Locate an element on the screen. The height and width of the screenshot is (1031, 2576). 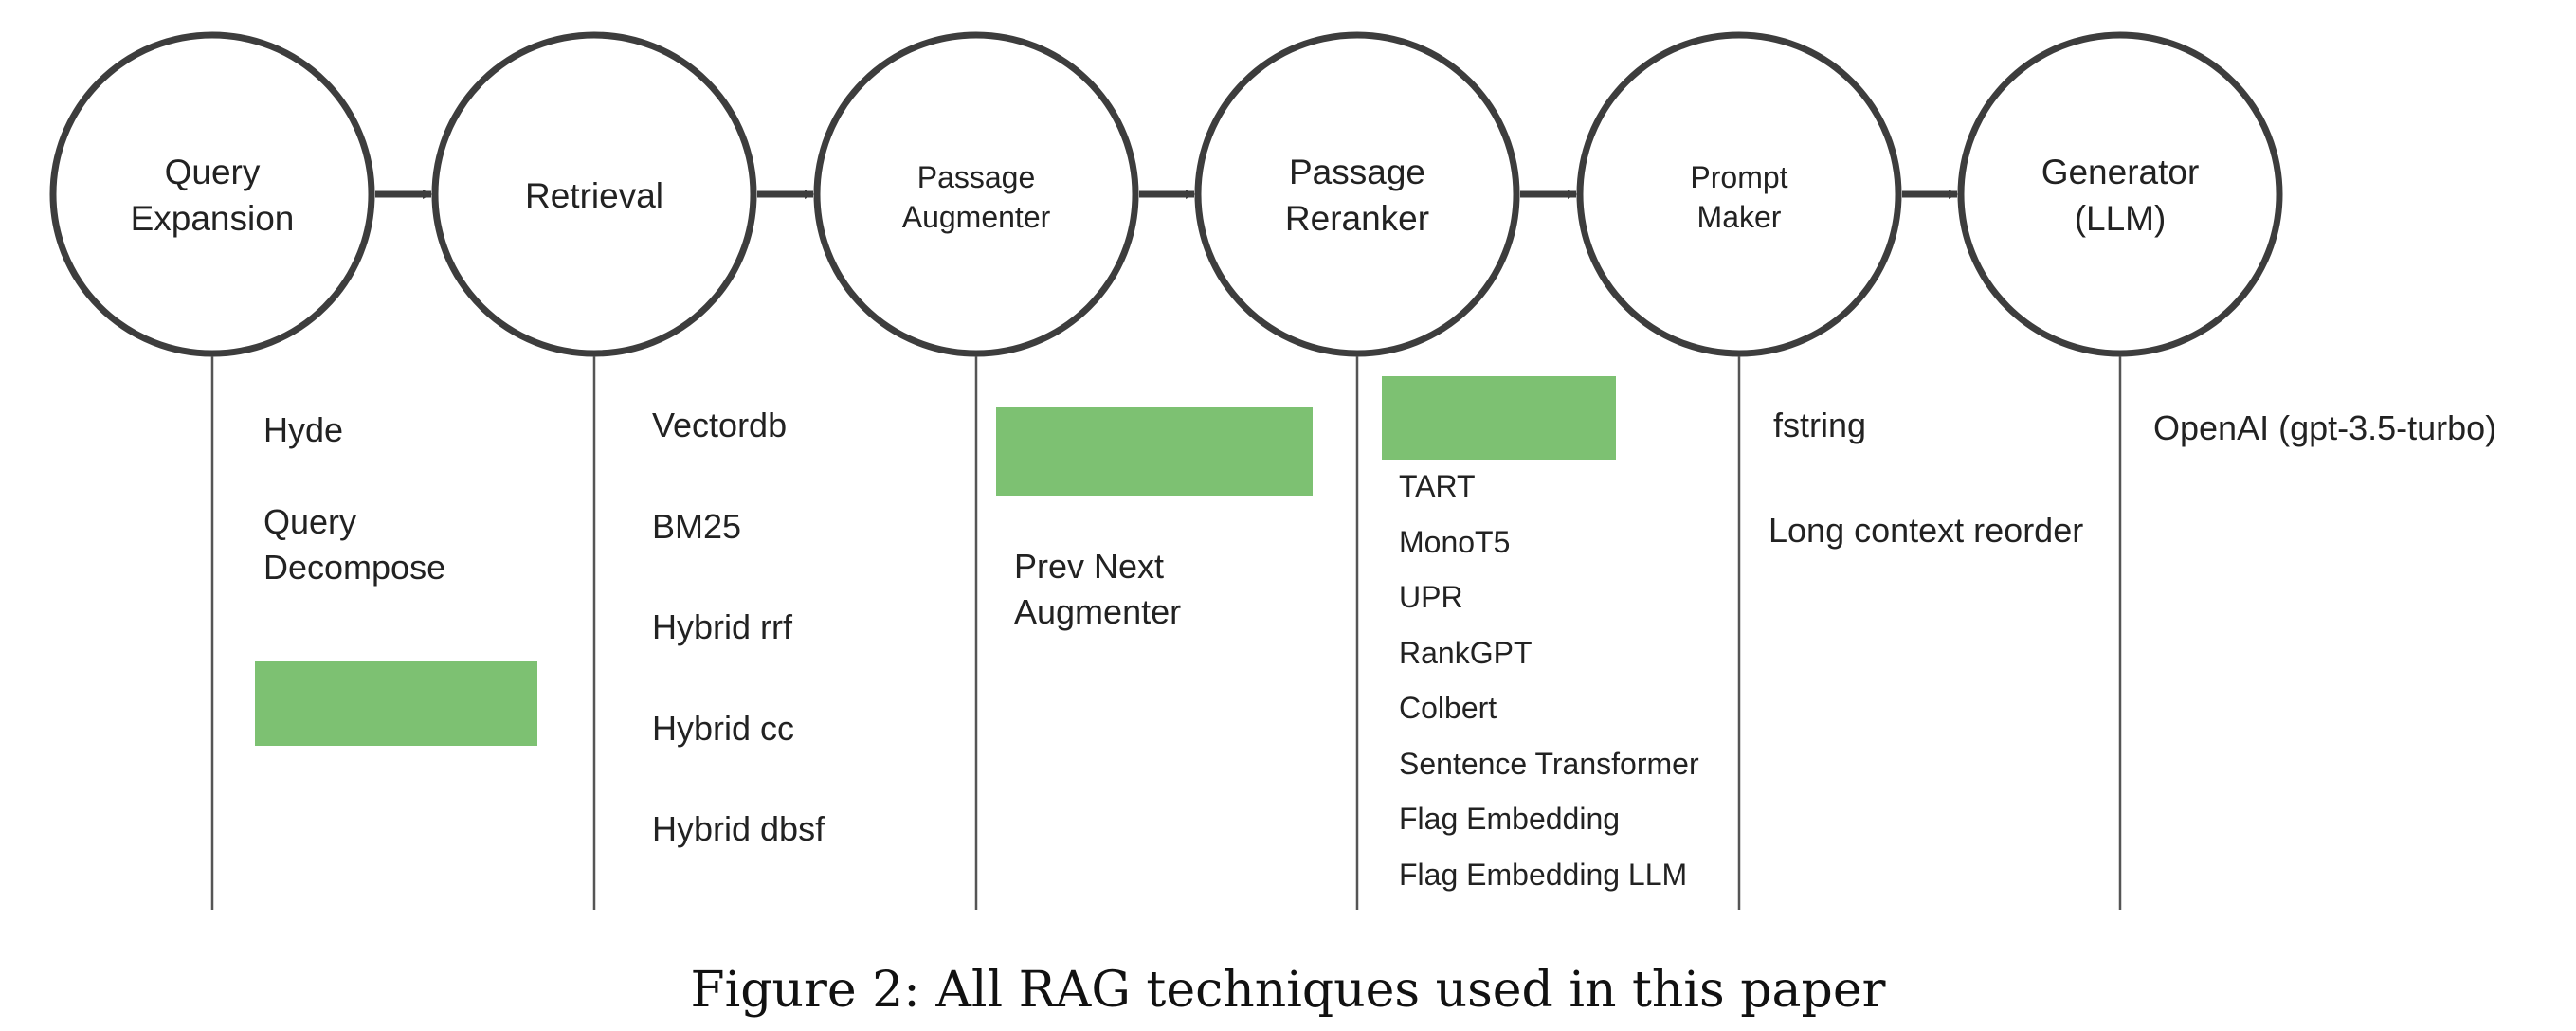
technique-colbert: Colbert is located at coordinates (1448, 708).